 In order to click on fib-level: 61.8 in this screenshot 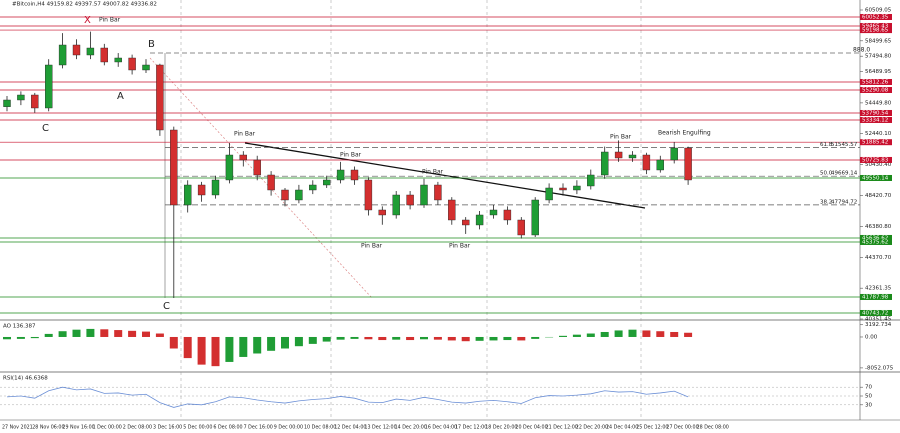, I will do `click(826, 145)`.